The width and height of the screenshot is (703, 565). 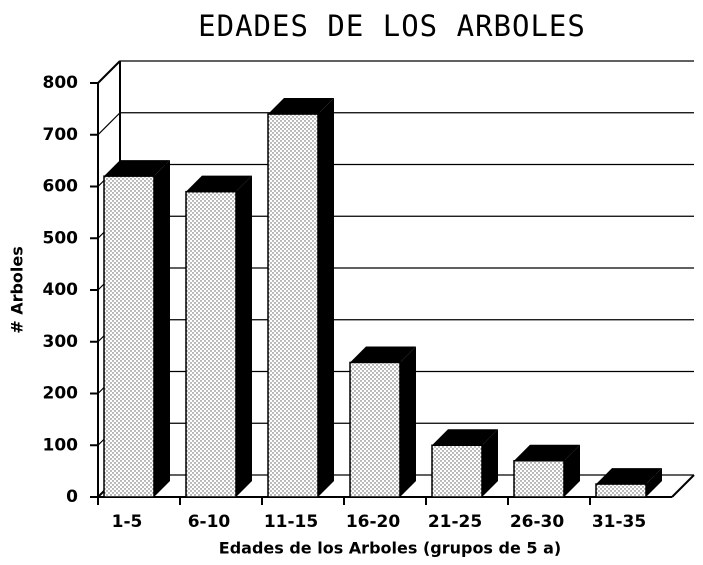 I want to click on x-tick-label: 21-25, so click(x=455, y=522).